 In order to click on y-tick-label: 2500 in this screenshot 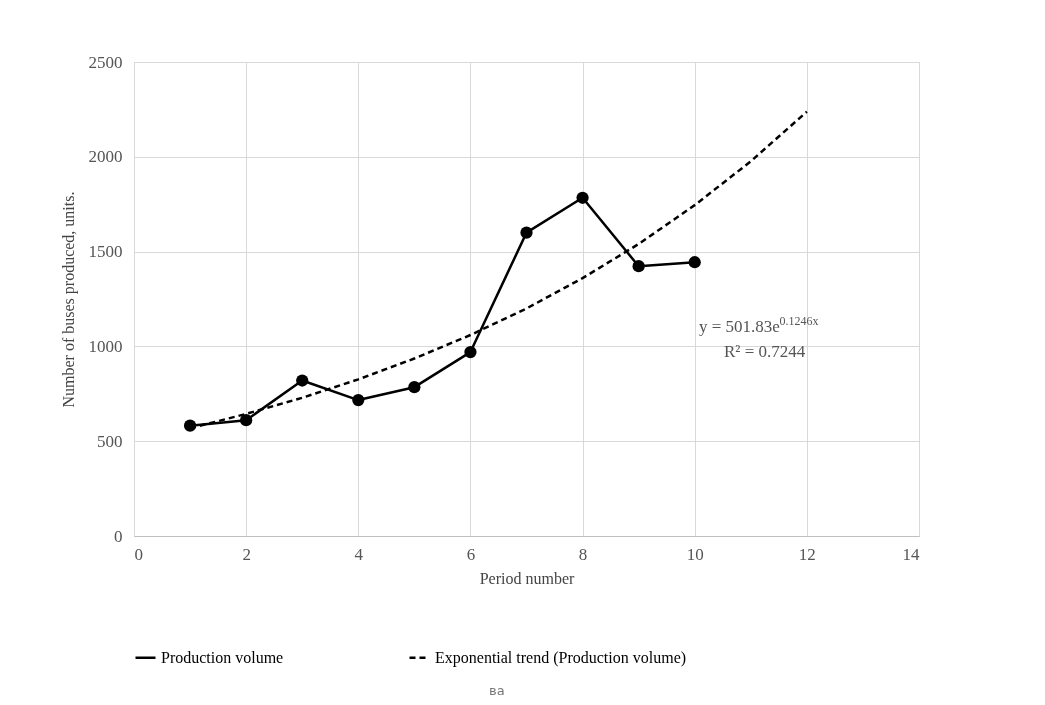, I will do `click(105, 62)`.